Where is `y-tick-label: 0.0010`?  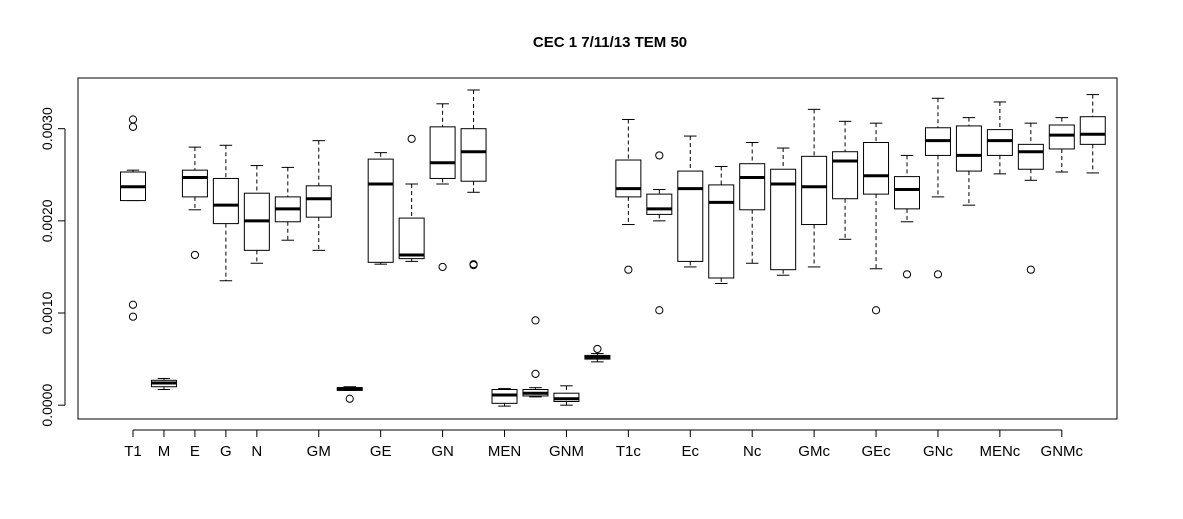
y-tick-label: 0.0010 is located at coordinates (47, 312).